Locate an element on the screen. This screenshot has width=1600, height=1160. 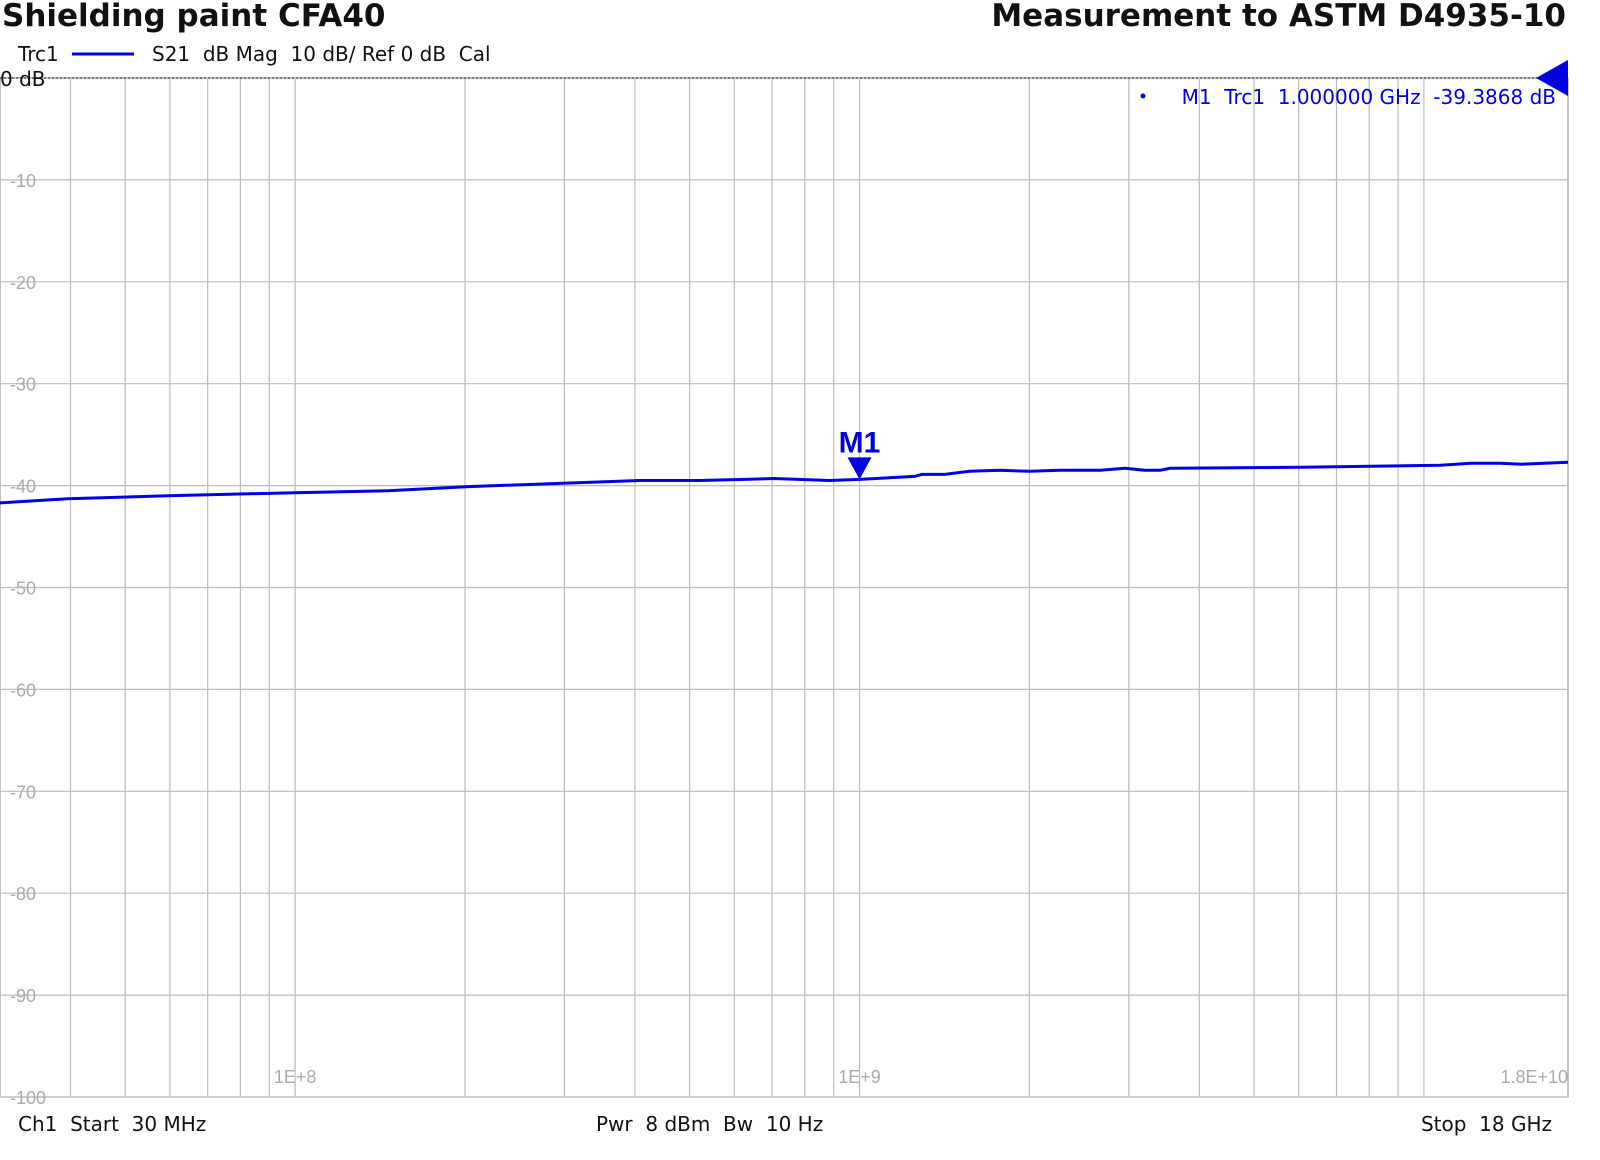
y-tick-label: -70 is located at coordinates (23, 792).